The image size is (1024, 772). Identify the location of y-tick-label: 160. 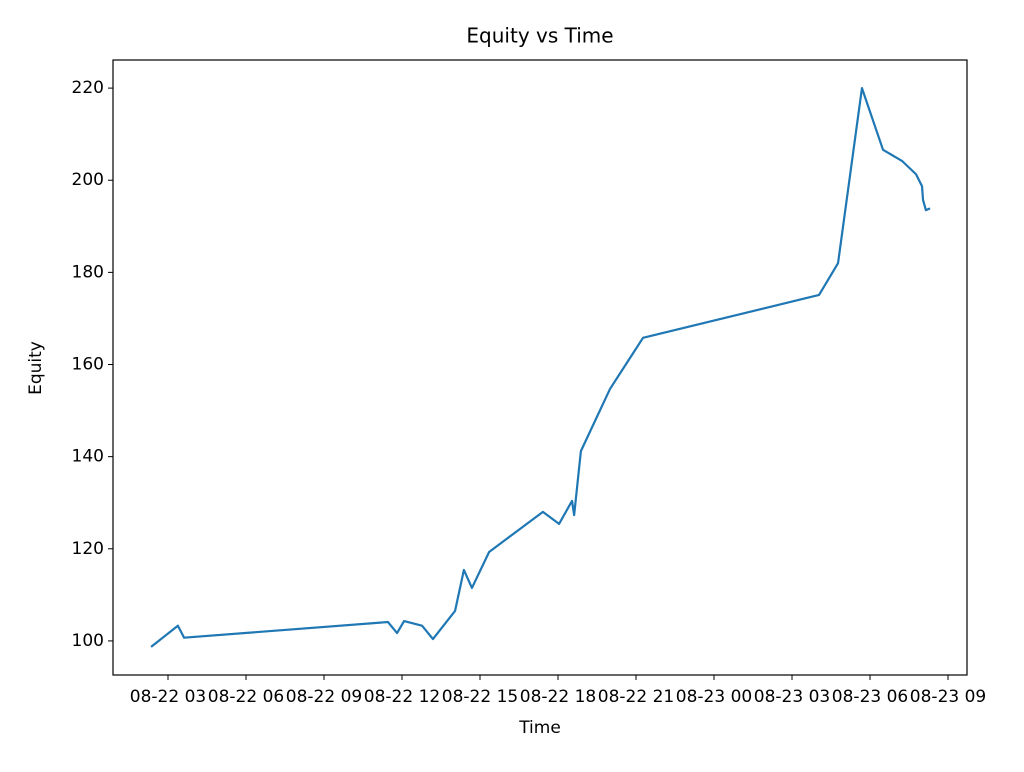
(88, 365).